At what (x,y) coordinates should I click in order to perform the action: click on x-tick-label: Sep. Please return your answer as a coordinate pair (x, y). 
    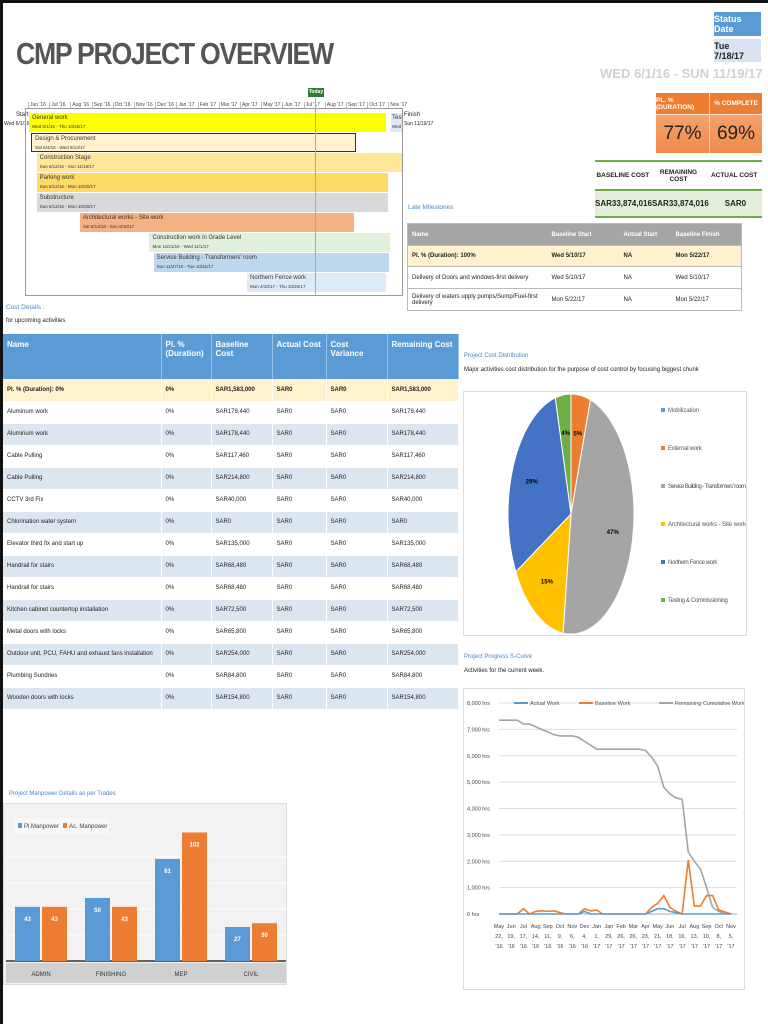
    Looking at the image, I should click on (707, 927).